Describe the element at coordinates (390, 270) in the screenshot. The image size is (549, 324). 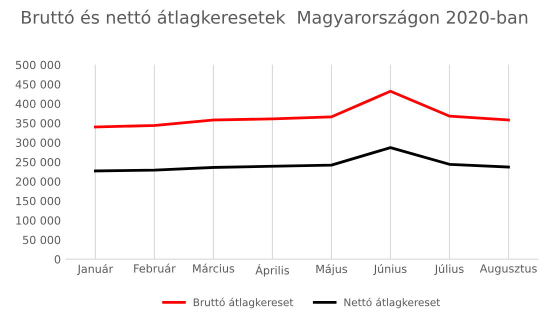
I see `x-tick-label: Június` at that location.